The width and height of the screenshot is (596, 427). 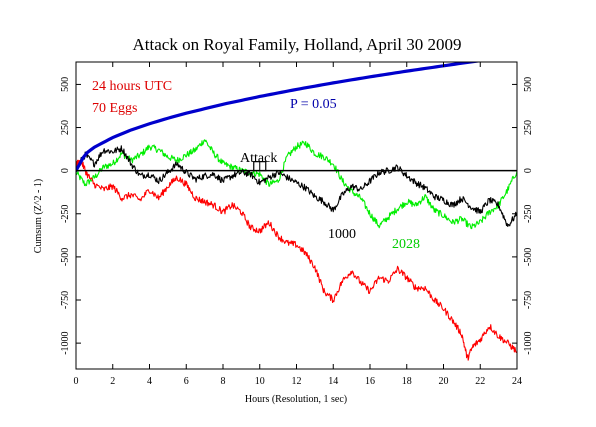 I want to click on y-tick-label-right: 0, so click(x=528, y=170).